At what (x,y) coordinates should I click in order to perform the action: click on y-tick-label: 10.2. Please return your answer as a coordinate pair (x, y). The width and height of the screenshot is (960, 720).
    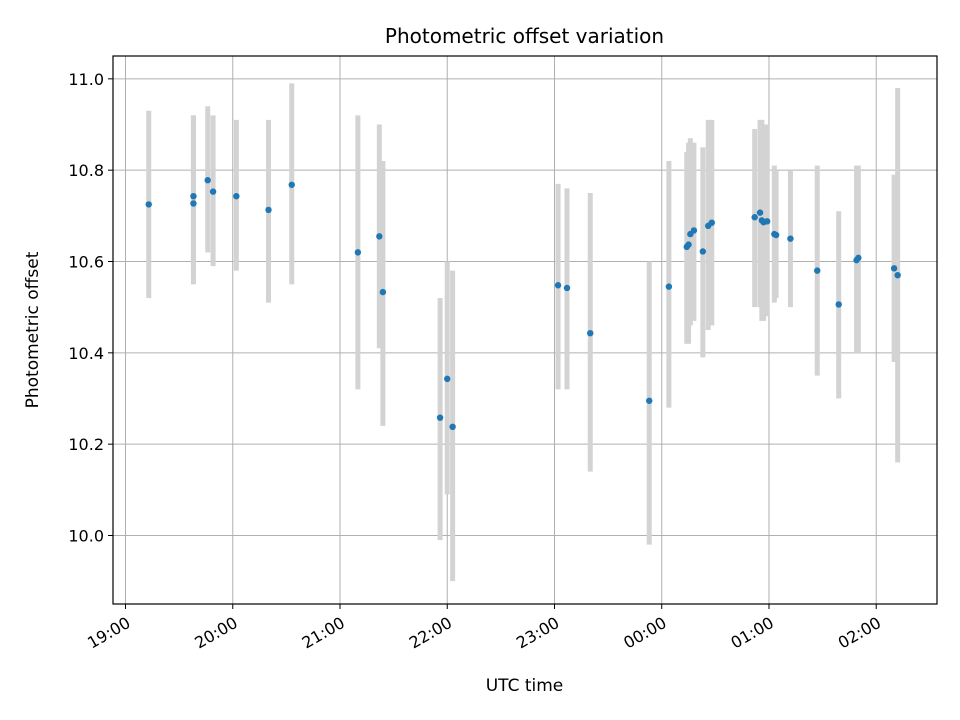
    Looking at the image, I should click on (86, 444).